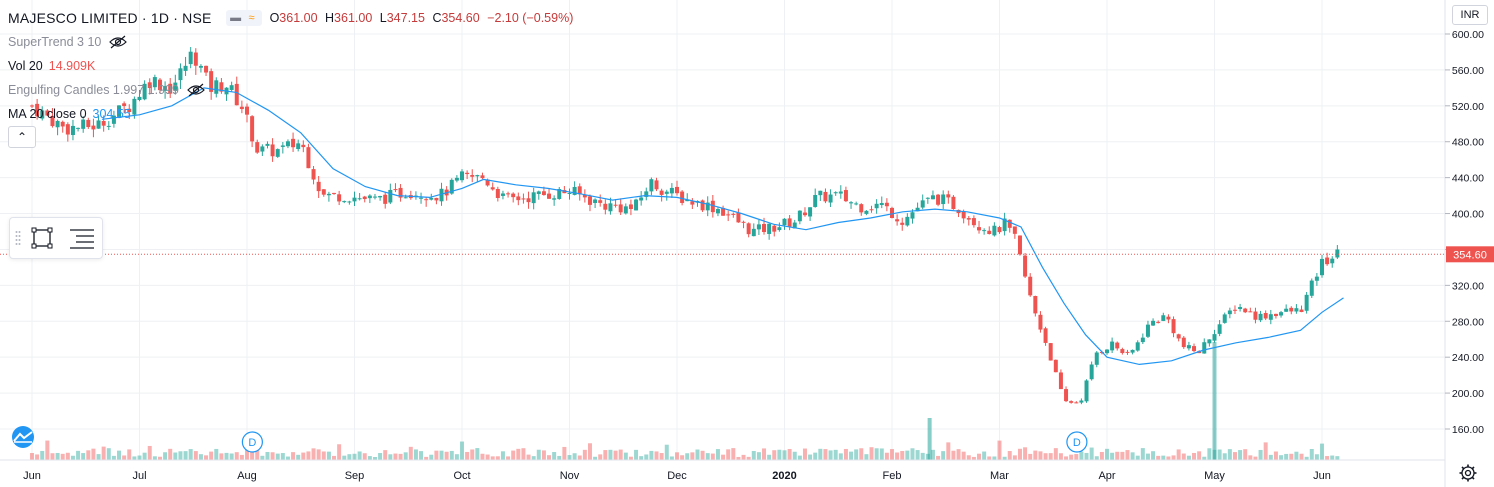  Describe the element at coordinates (55, 42) in the screenshot. I see `supertrend-label: SuperTrend 3 10` at that location.